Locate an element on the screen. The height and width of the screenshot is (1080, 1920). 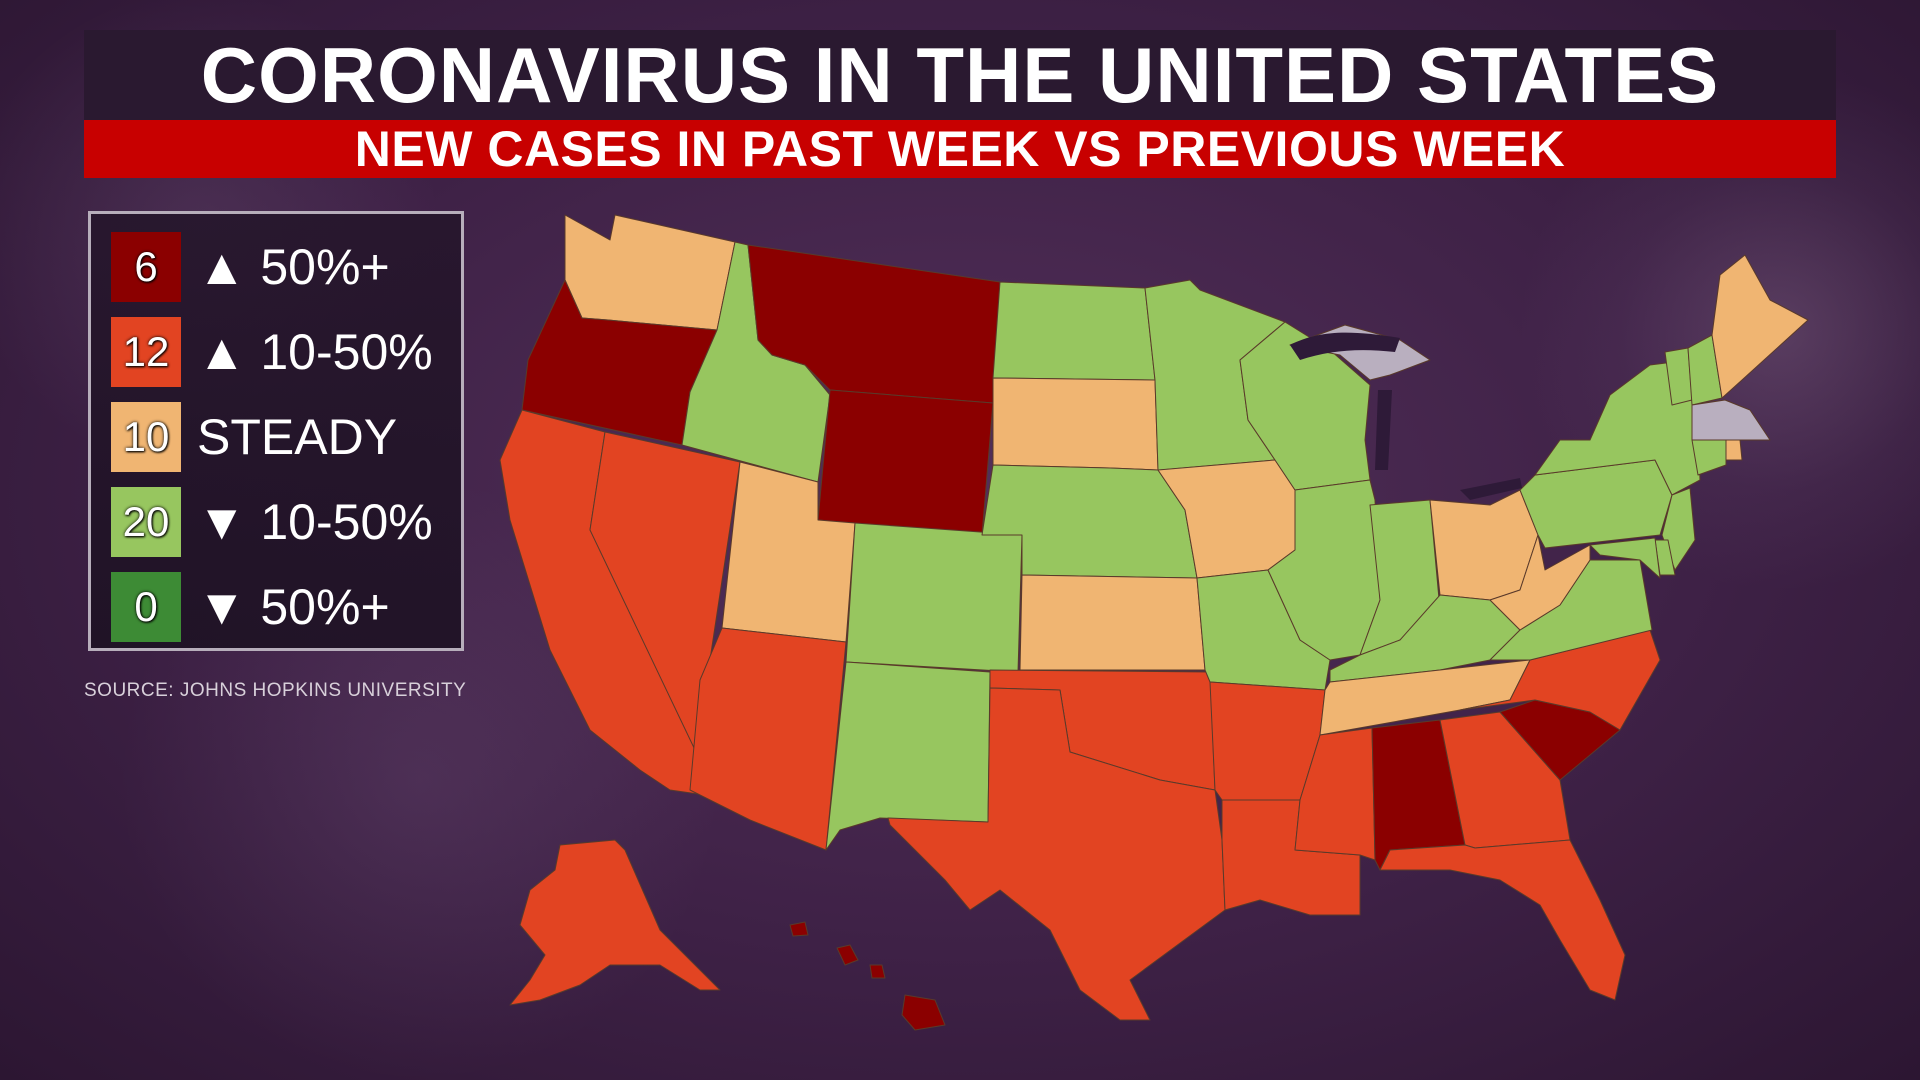
state-CO is located at coordinates (934, 597).